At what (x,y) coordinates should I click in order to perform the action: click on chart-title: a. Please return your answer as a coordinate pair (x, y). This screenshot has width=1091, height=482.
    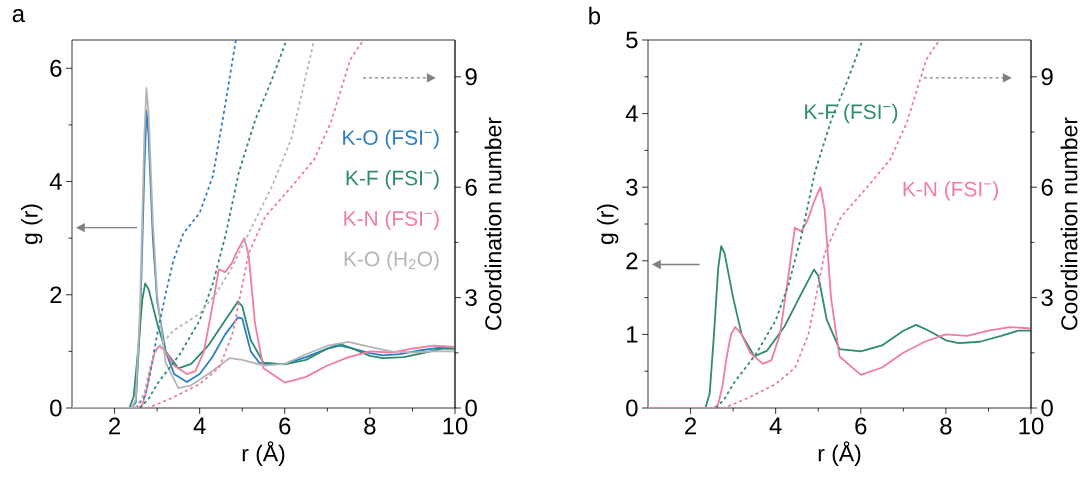
    Looking at the image, I should click on (19, 16).